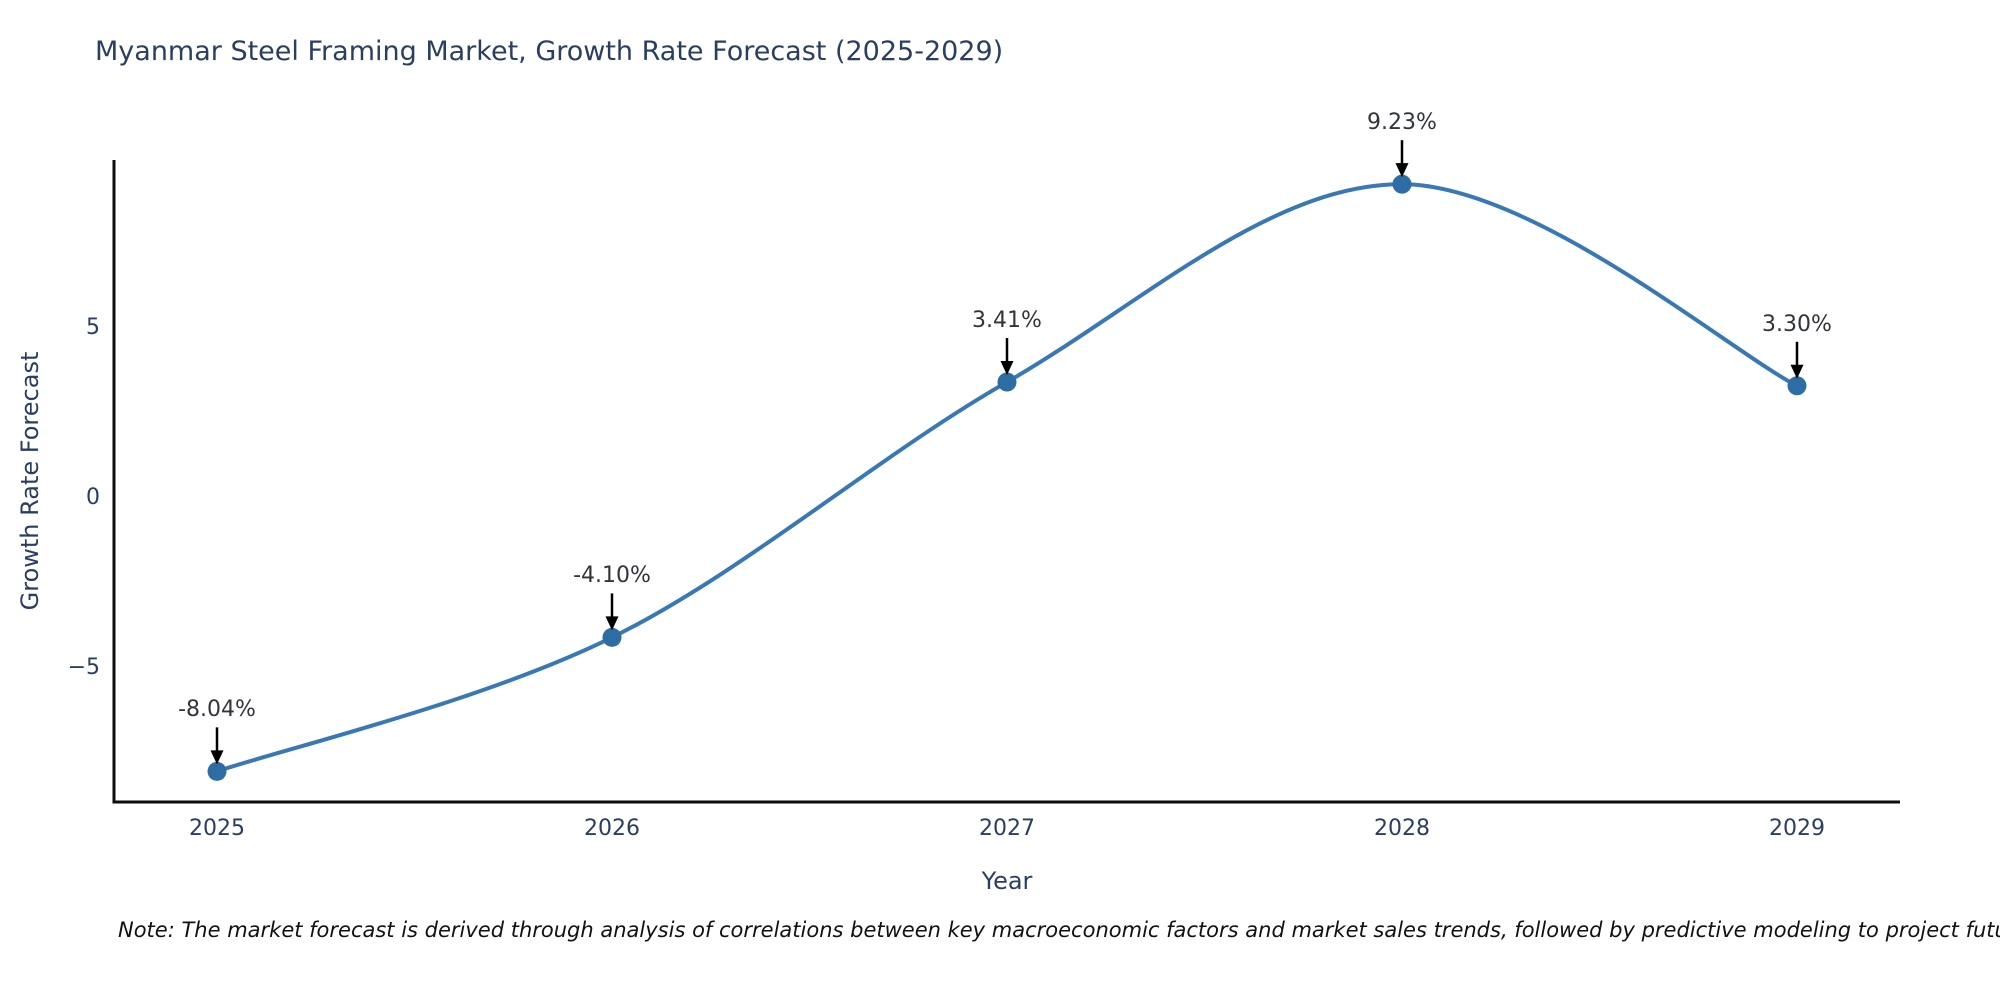  What do you see at coordinates (612, 576) in the screenshot?
I see `point-value-label: -4.10%` at bounding box center [612, 576].